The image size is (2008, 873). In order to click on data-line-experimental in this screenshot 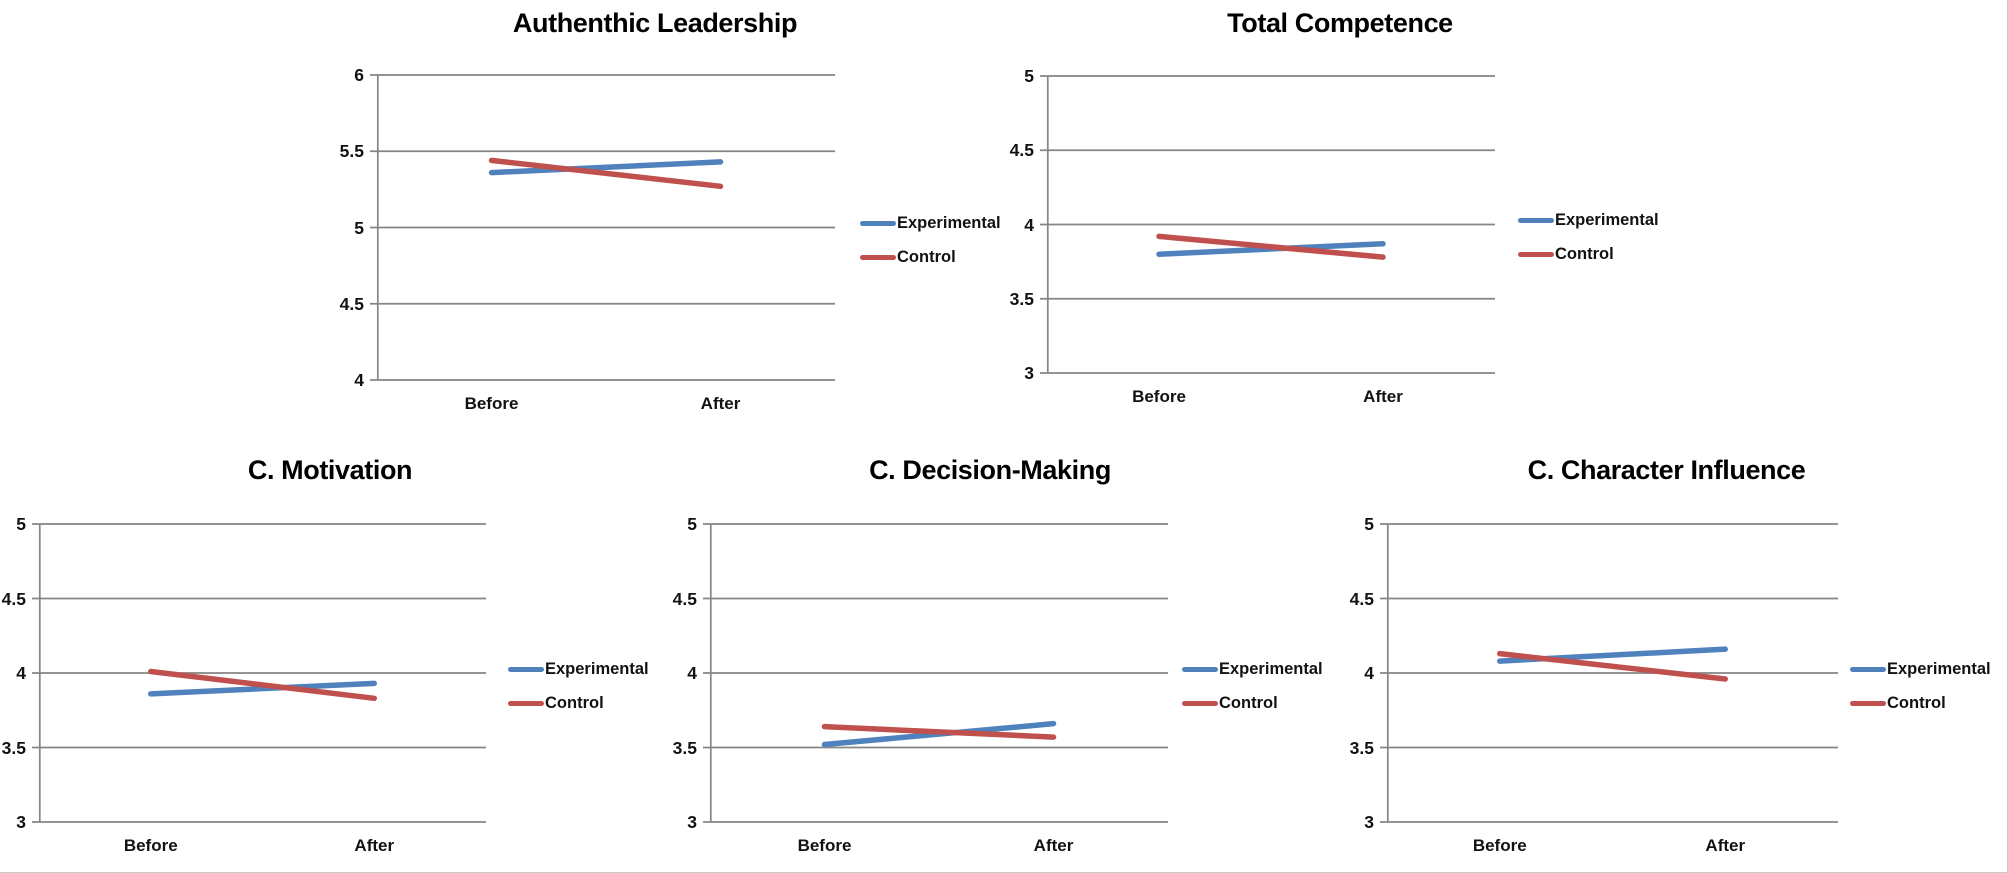, I will do `click(262, 688)`.